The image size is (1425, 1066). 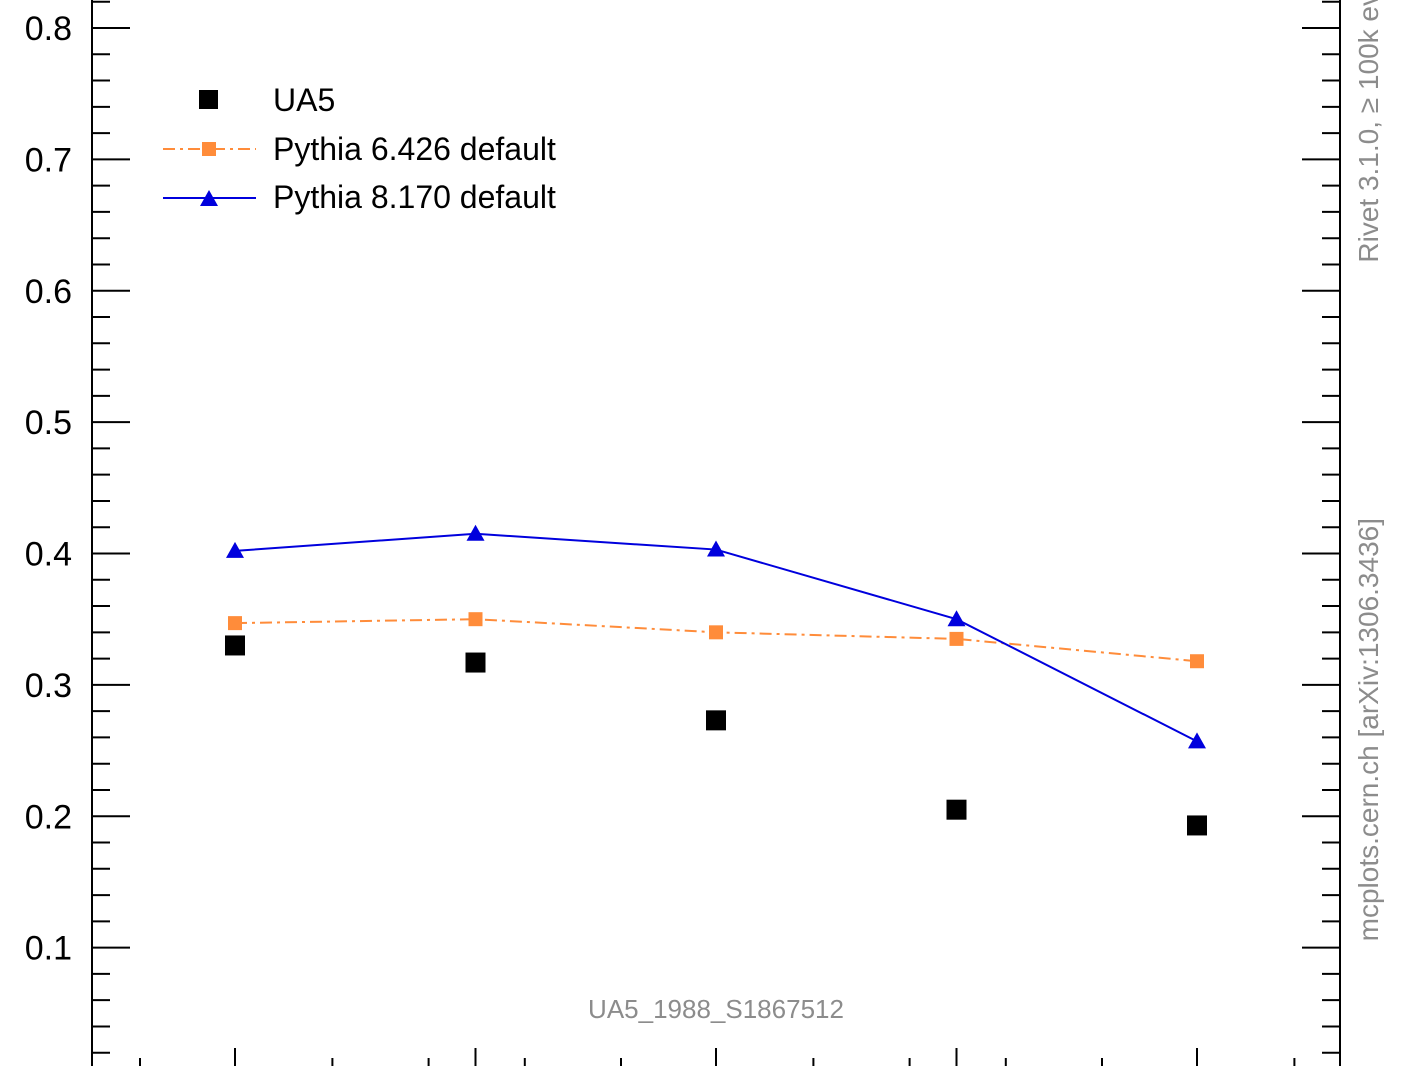 I want to click on mcplots-reference-label: mcplots.cern.ch [arXiv:1306.3436], so click(x=1368, y=729).